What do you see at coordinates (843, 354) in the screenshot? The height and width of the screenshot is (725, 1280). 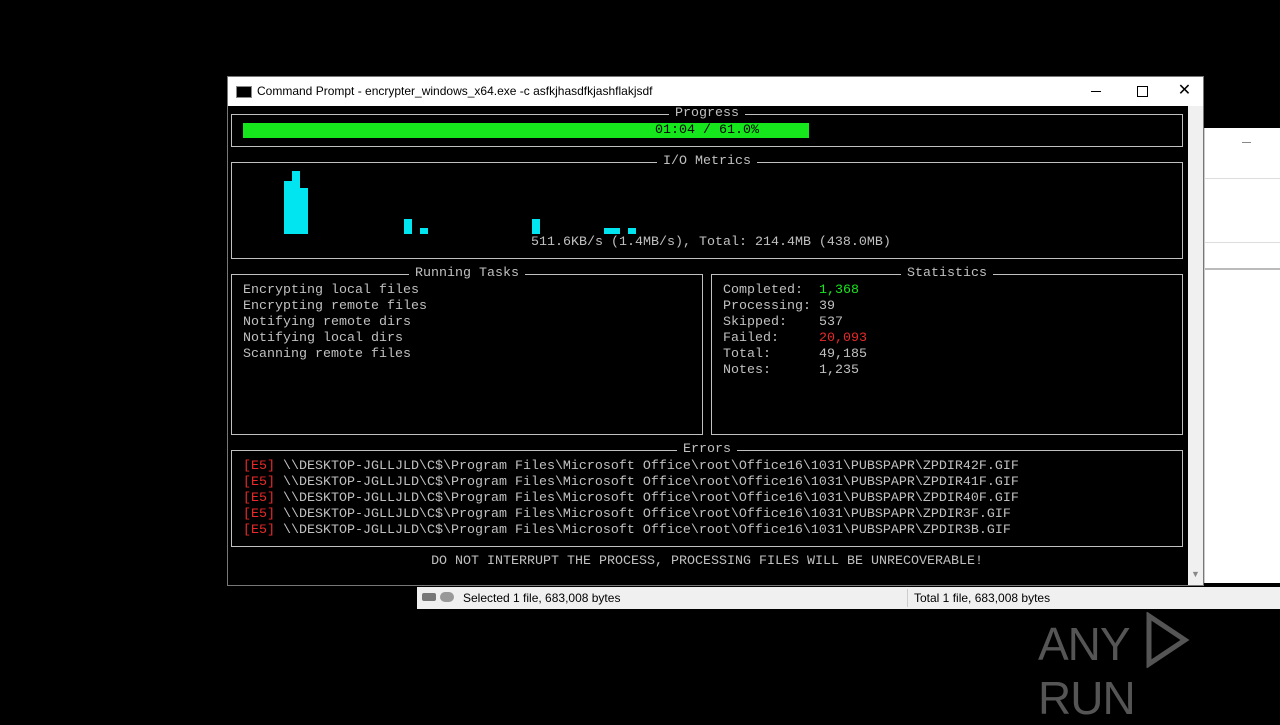 I see `stat-value: 49,185` at bounding box center [843, 354].